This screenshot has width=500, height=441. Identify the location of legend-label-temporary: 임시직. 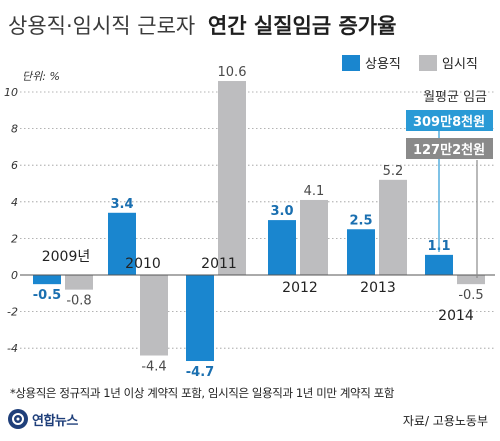
(460, 64).